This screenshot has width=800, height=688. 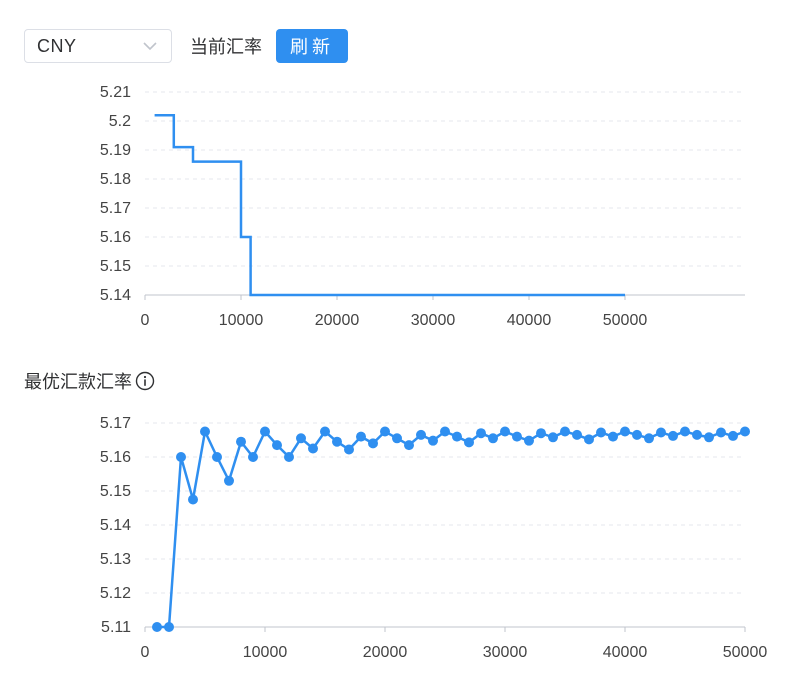 What do you see at coordinates (115, 559) in the screenshot?
I see `y-tick-label: 5.13` at bounding box center [115, 559].